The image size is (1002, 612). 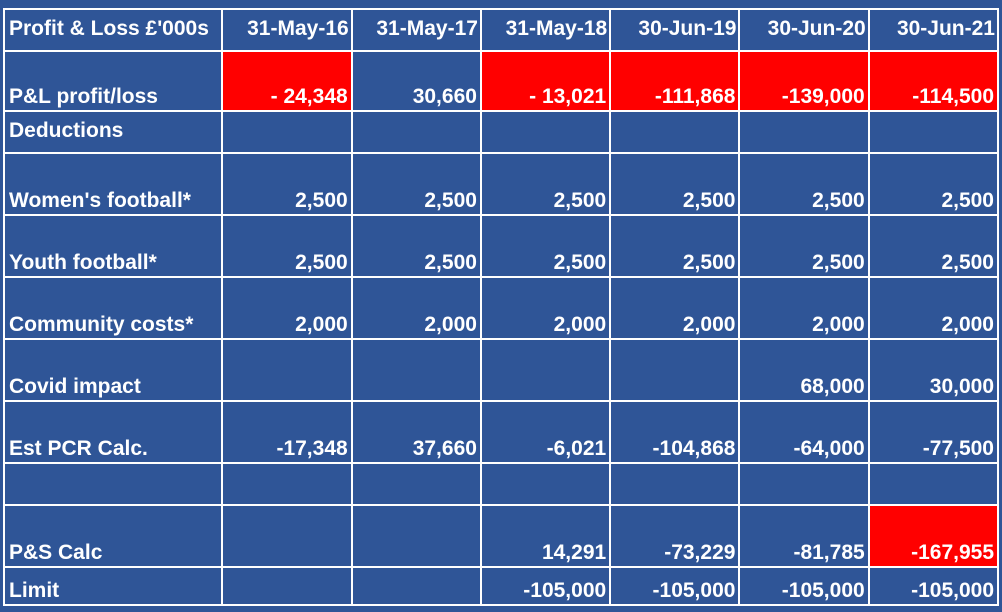 I want to click on value-cell: 30,000, so click(x=933, y=370).